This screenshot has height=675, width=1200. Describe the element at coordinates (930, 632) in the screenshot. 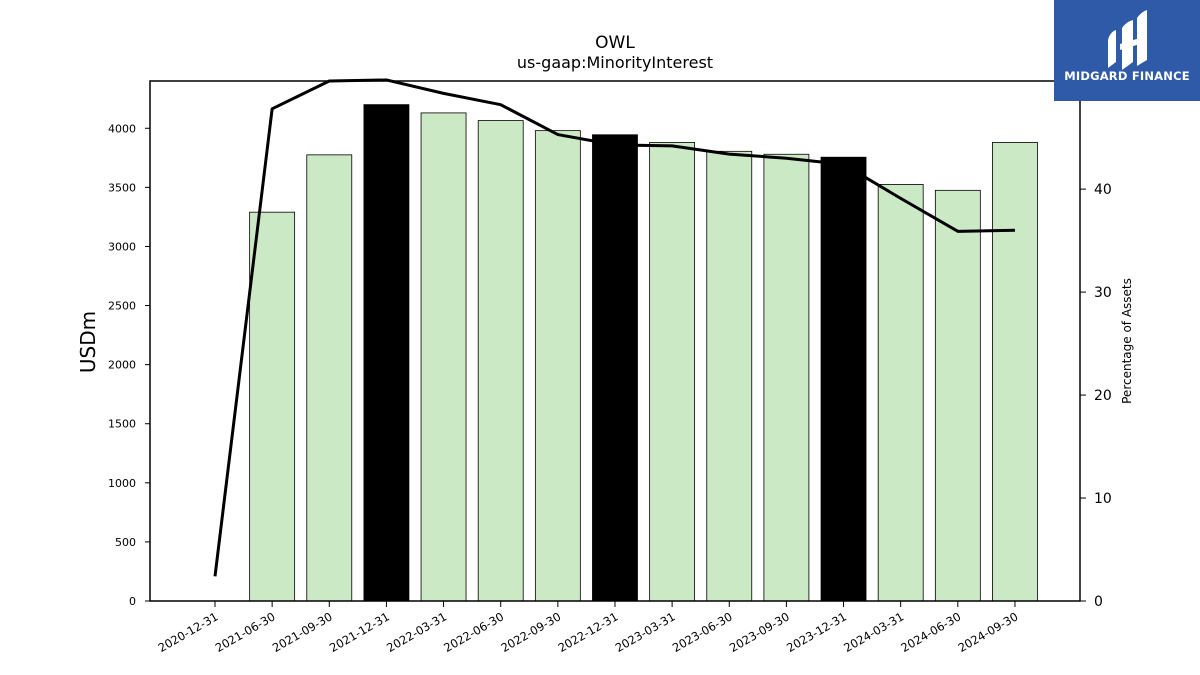

I see `x-tick-label: 2024-06-30` at that location.